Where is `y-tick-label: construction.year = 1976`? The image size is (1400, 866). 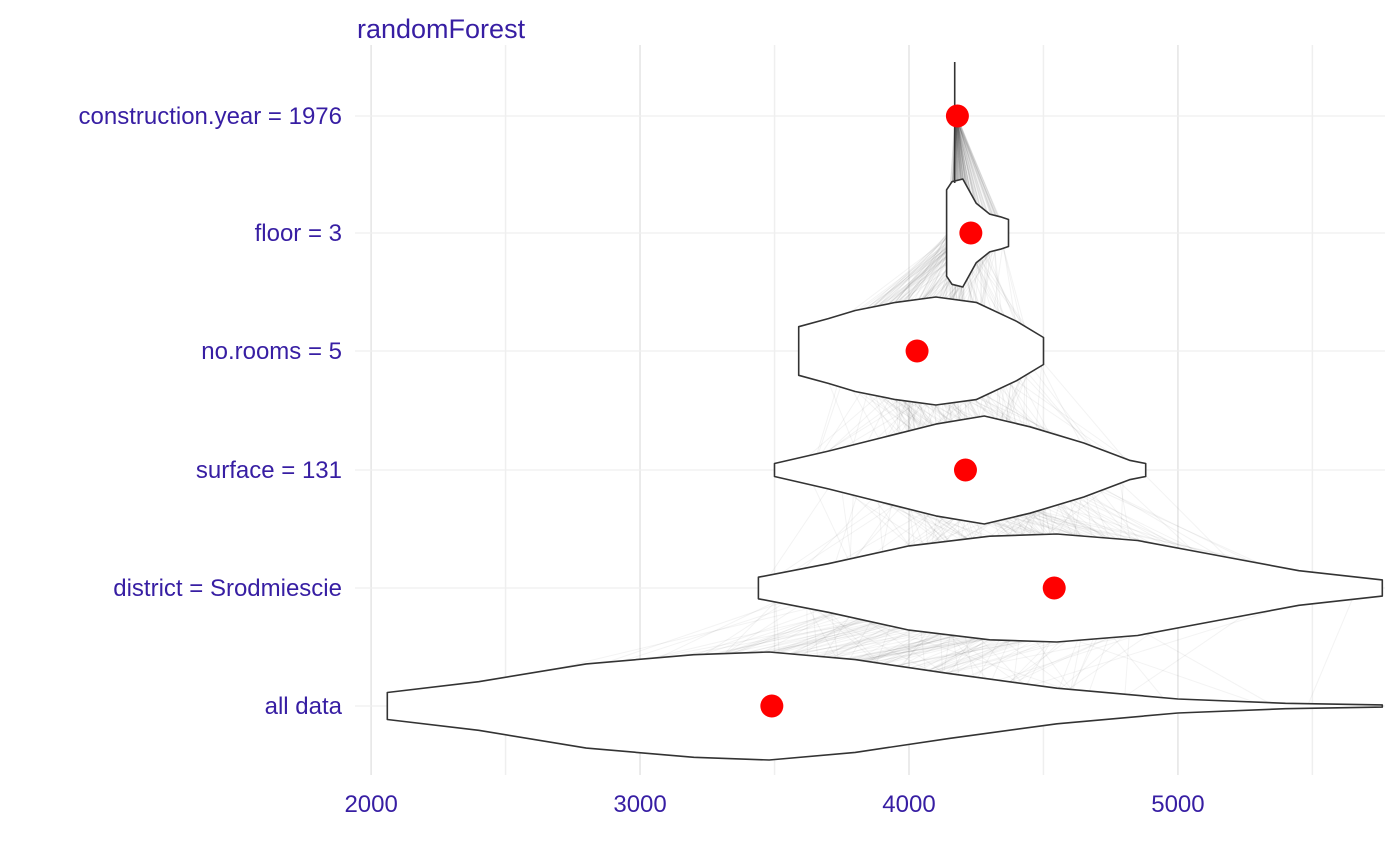
y-tick-label: construction.year = 1976 is located at coordinates (211, 116).